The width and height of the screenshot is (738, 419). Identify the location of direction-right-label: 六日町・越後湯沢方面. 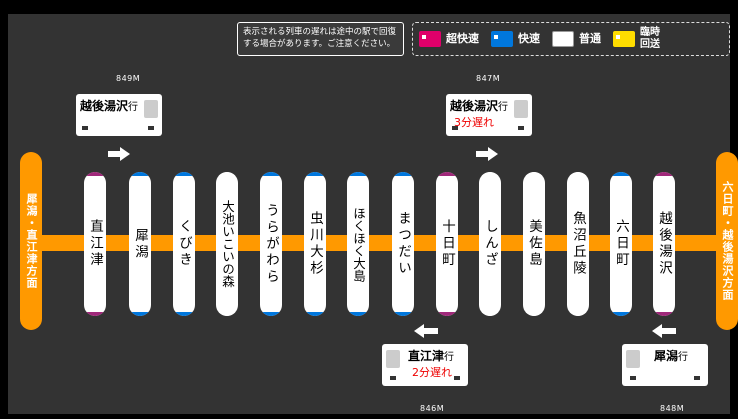
(727, 241).